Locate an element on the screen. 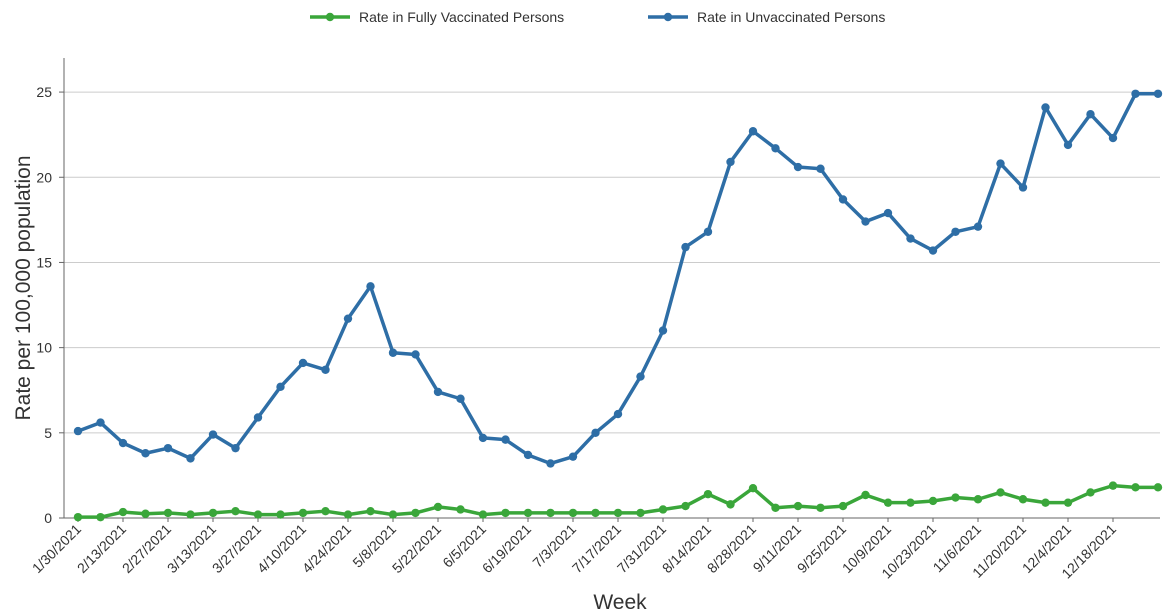 This screenshot has width=1164, height=614. y-tick-labels: 0 5 10 15 20 25 is located at coordinates (44, 305).